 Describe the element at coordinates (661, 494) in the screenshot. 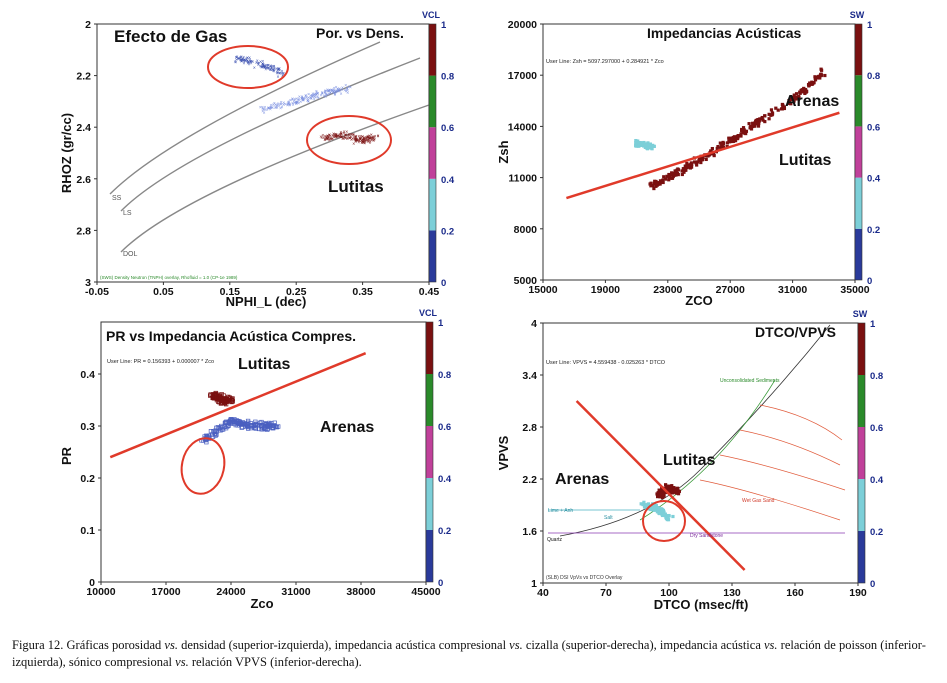

I see `br-point` at that location.